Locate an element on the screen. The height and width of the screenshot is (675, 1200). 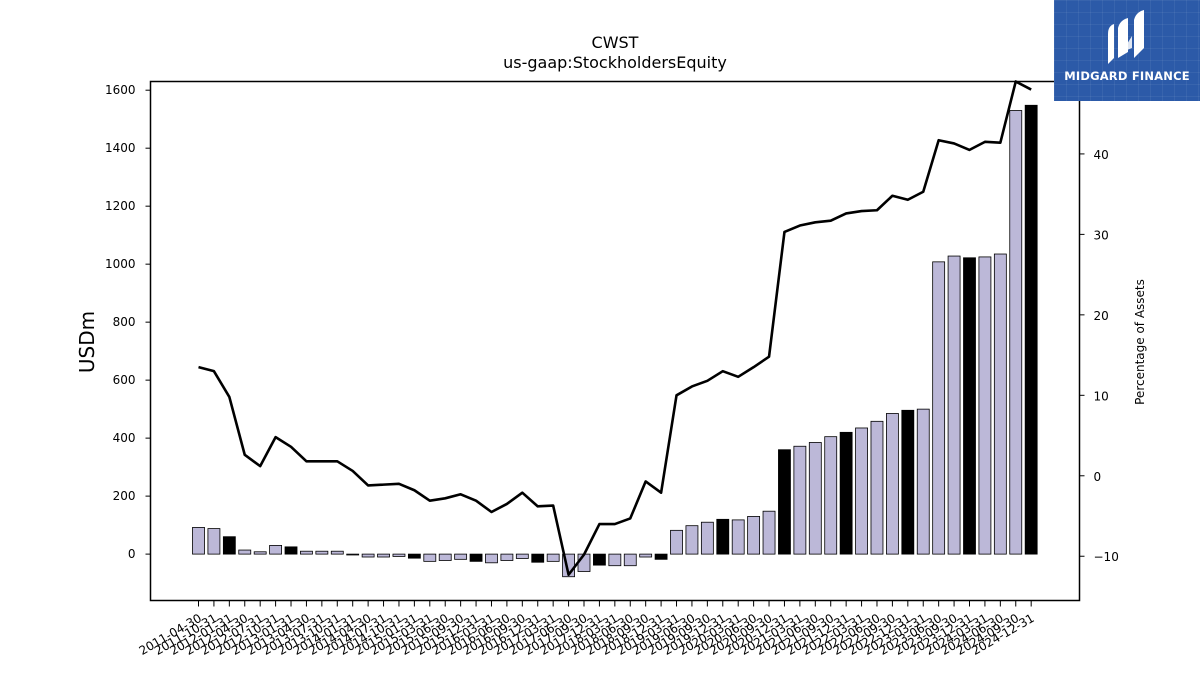
y2-tick-label: −10 is located at coordinates (1106, 557).